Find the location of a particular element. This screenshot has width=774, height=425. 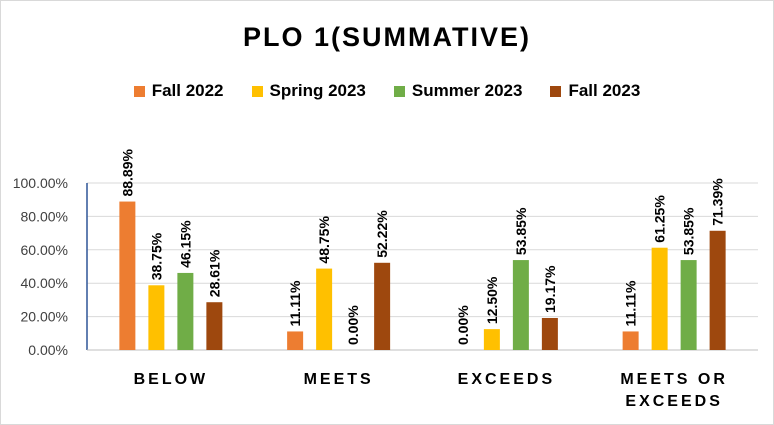

legend-label-spring-2023: Spring 2023 is located at coordinates (317, 90).